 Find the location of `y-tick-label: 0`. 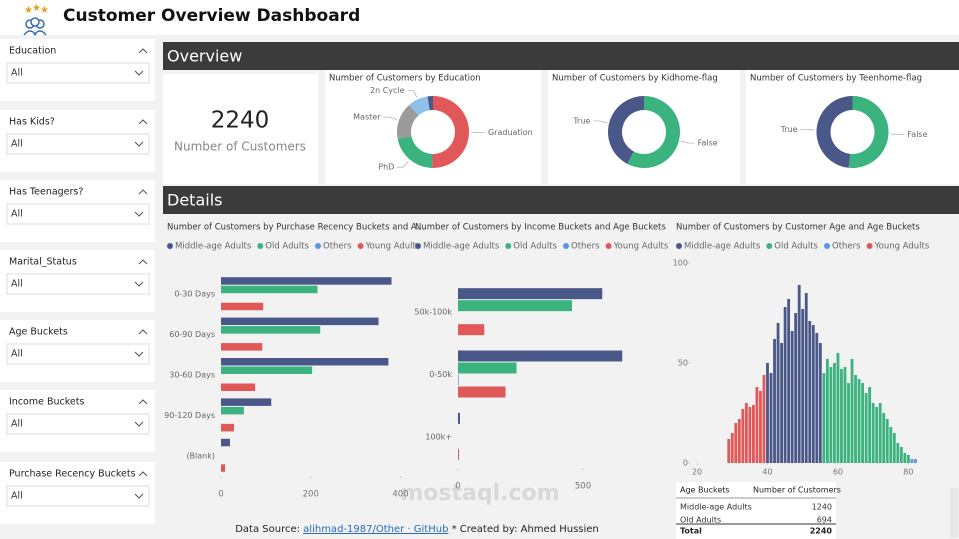

y-tick-label: 0 is located at coordinates (685, 463).